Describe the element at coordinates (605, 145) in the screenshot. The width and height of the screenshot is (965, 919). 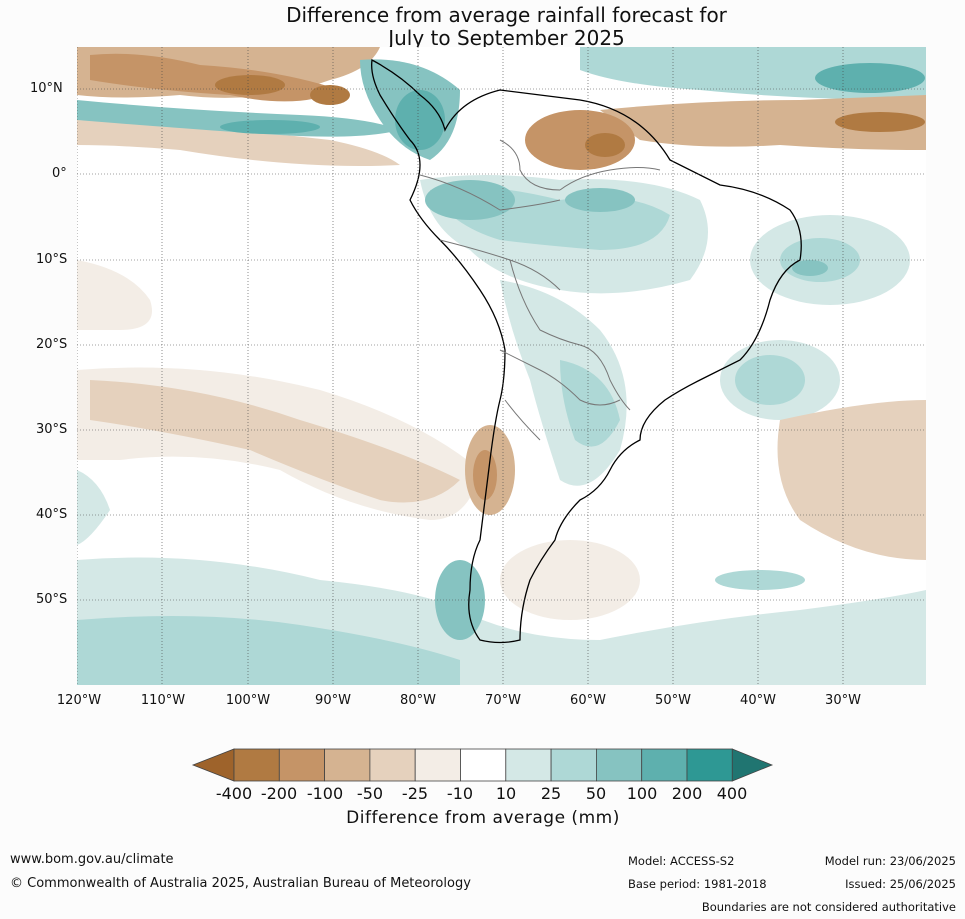
I see `dry-guiana-core` at that location.